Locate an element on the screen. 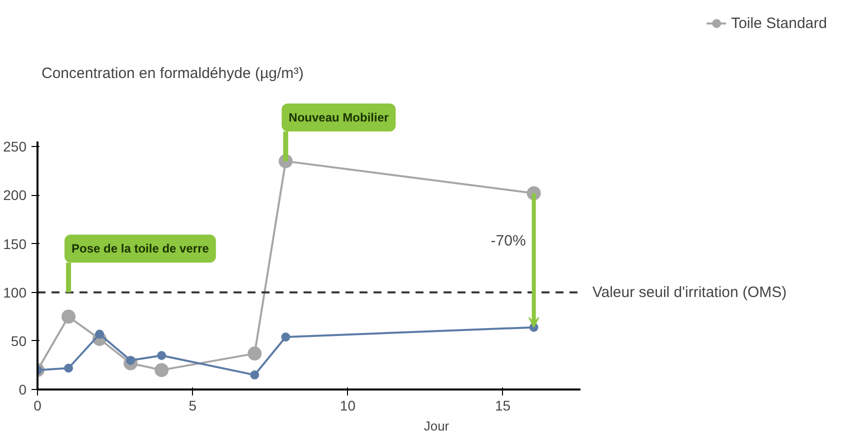  x-tick-label: 0 is located at coordinates (38, 406).